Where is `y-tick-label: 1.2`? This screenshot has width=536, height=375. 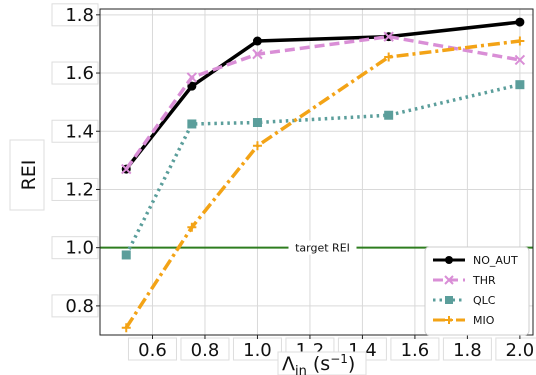
y-tick-label: 1.2 is located at coordinates (79, 189).